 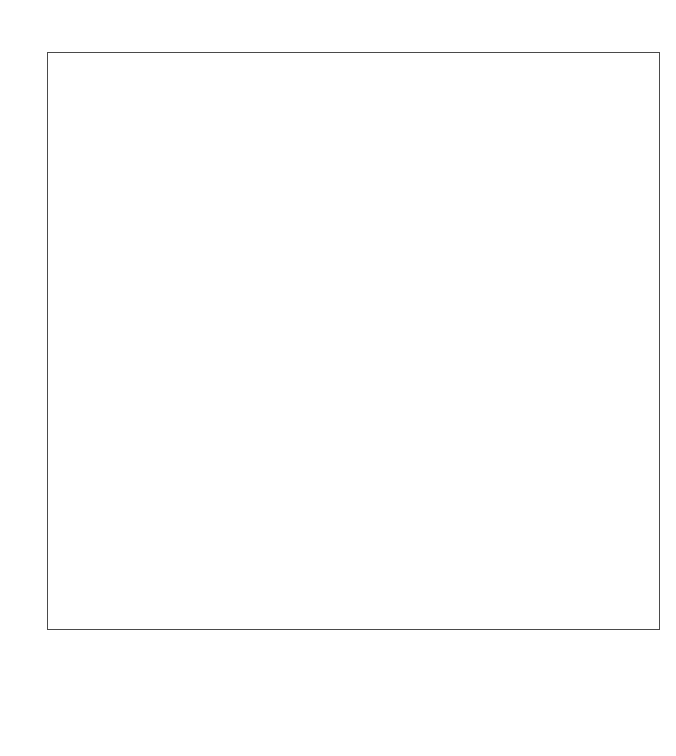 I want to click on colorbar-gradient, so click(x=338, y=686).